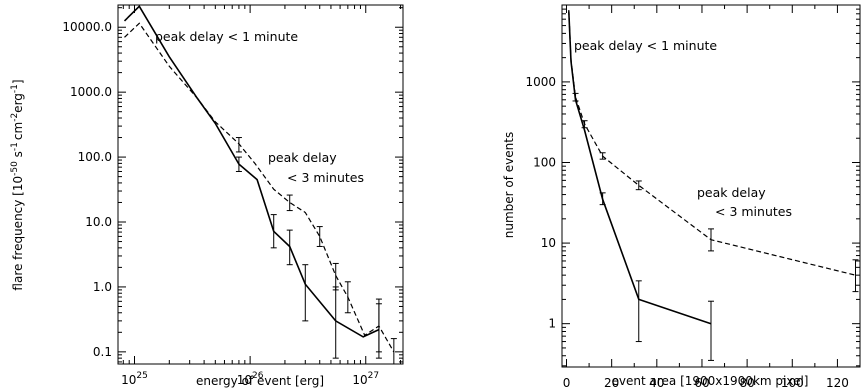 The height and width of the screenshot is (391, 861). I want to click on y-tick-label: 100.0, so click(95, 157).